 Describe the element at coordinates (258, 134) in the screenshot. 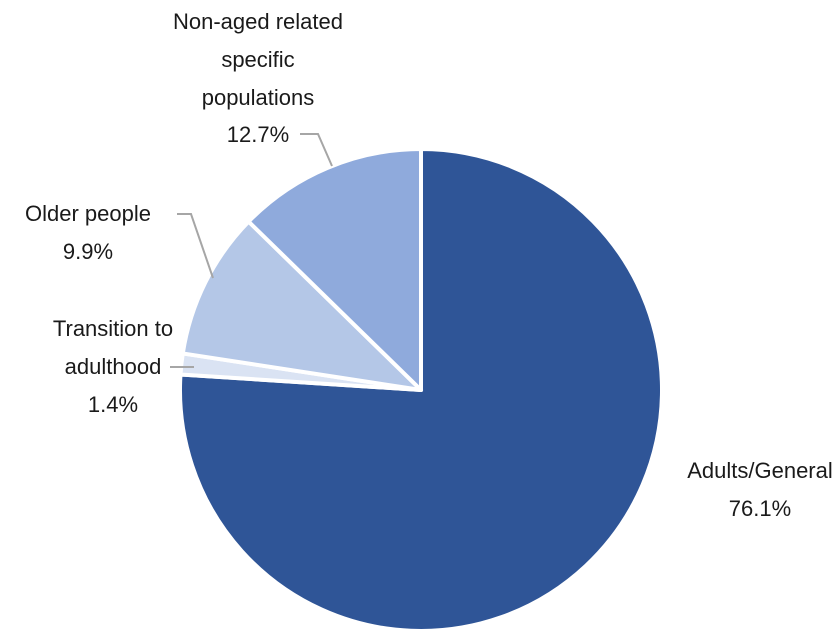

I see `slice-value-label: 12.7%` at that location.